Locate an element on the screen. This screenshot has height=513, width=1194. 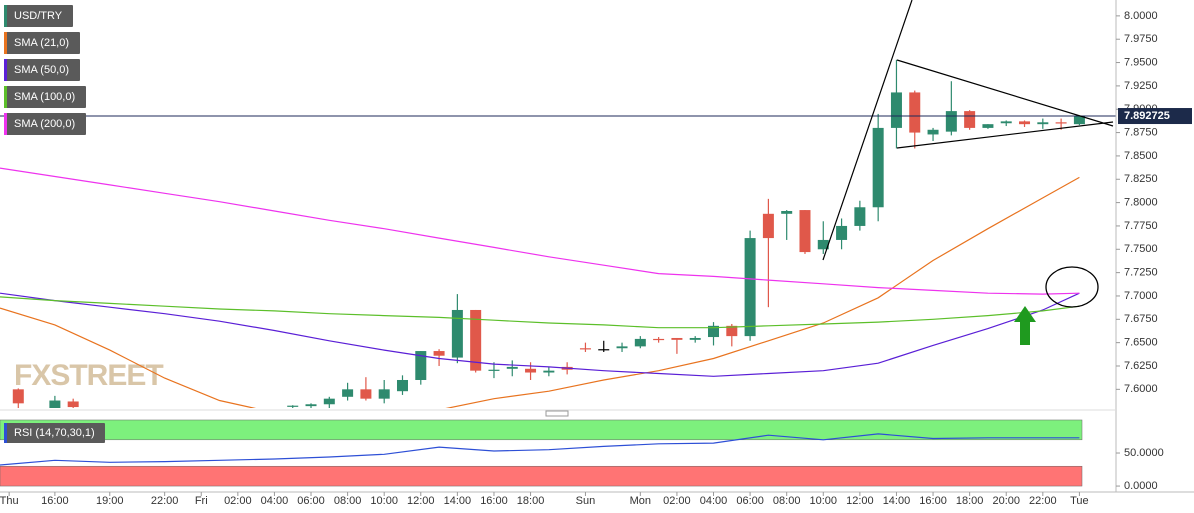
y-tick-label: 7.9500 is located at coordinates (1141, 62).